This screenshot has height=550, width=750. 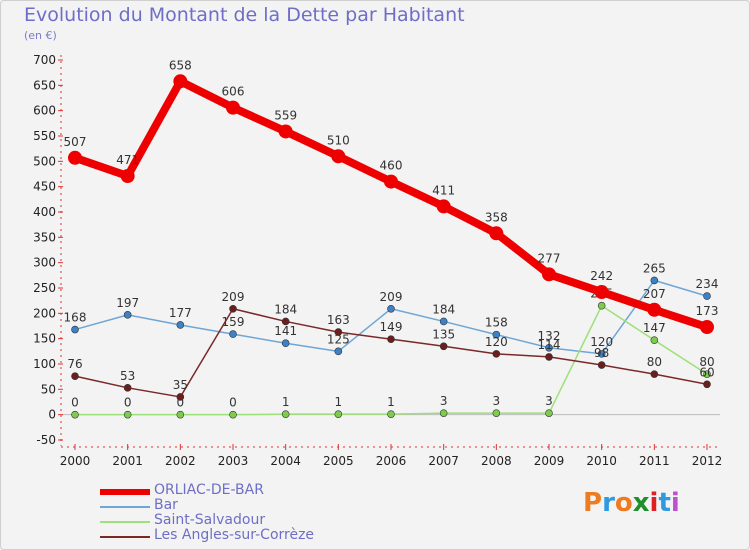 What do you see at coordinates (127, 376) in the screenshot?
I see `data-label: 53` at bounding box center [127, 376].